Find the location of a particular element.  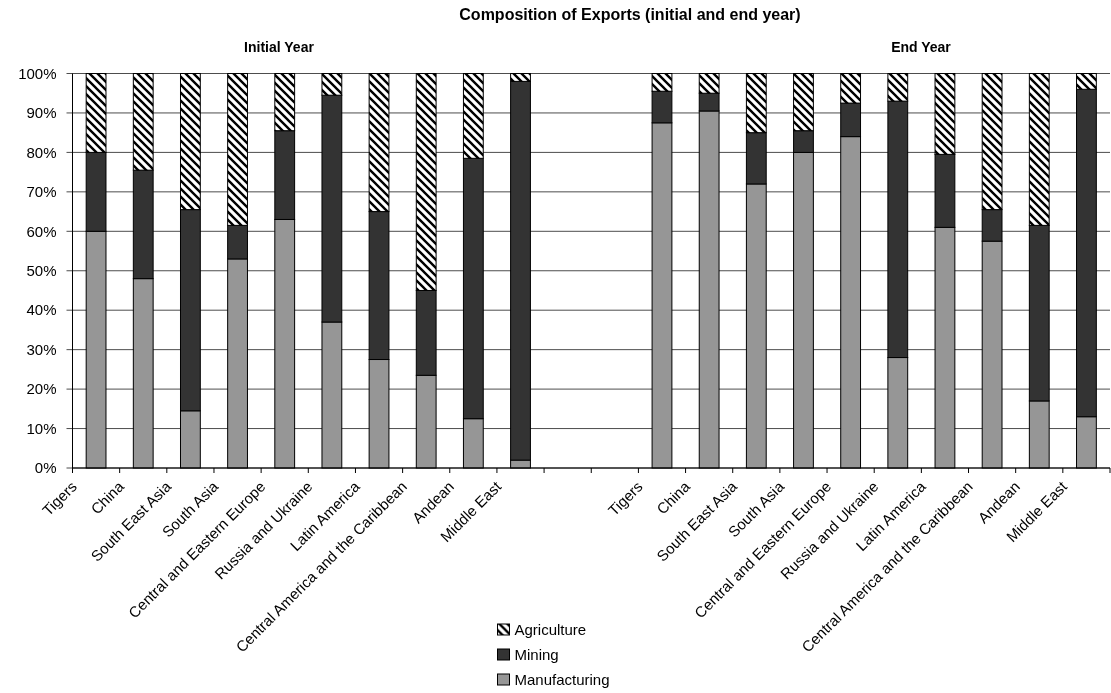

chart-title: Composition of Exports (initial and end year) is located at coordinates (630, 14).